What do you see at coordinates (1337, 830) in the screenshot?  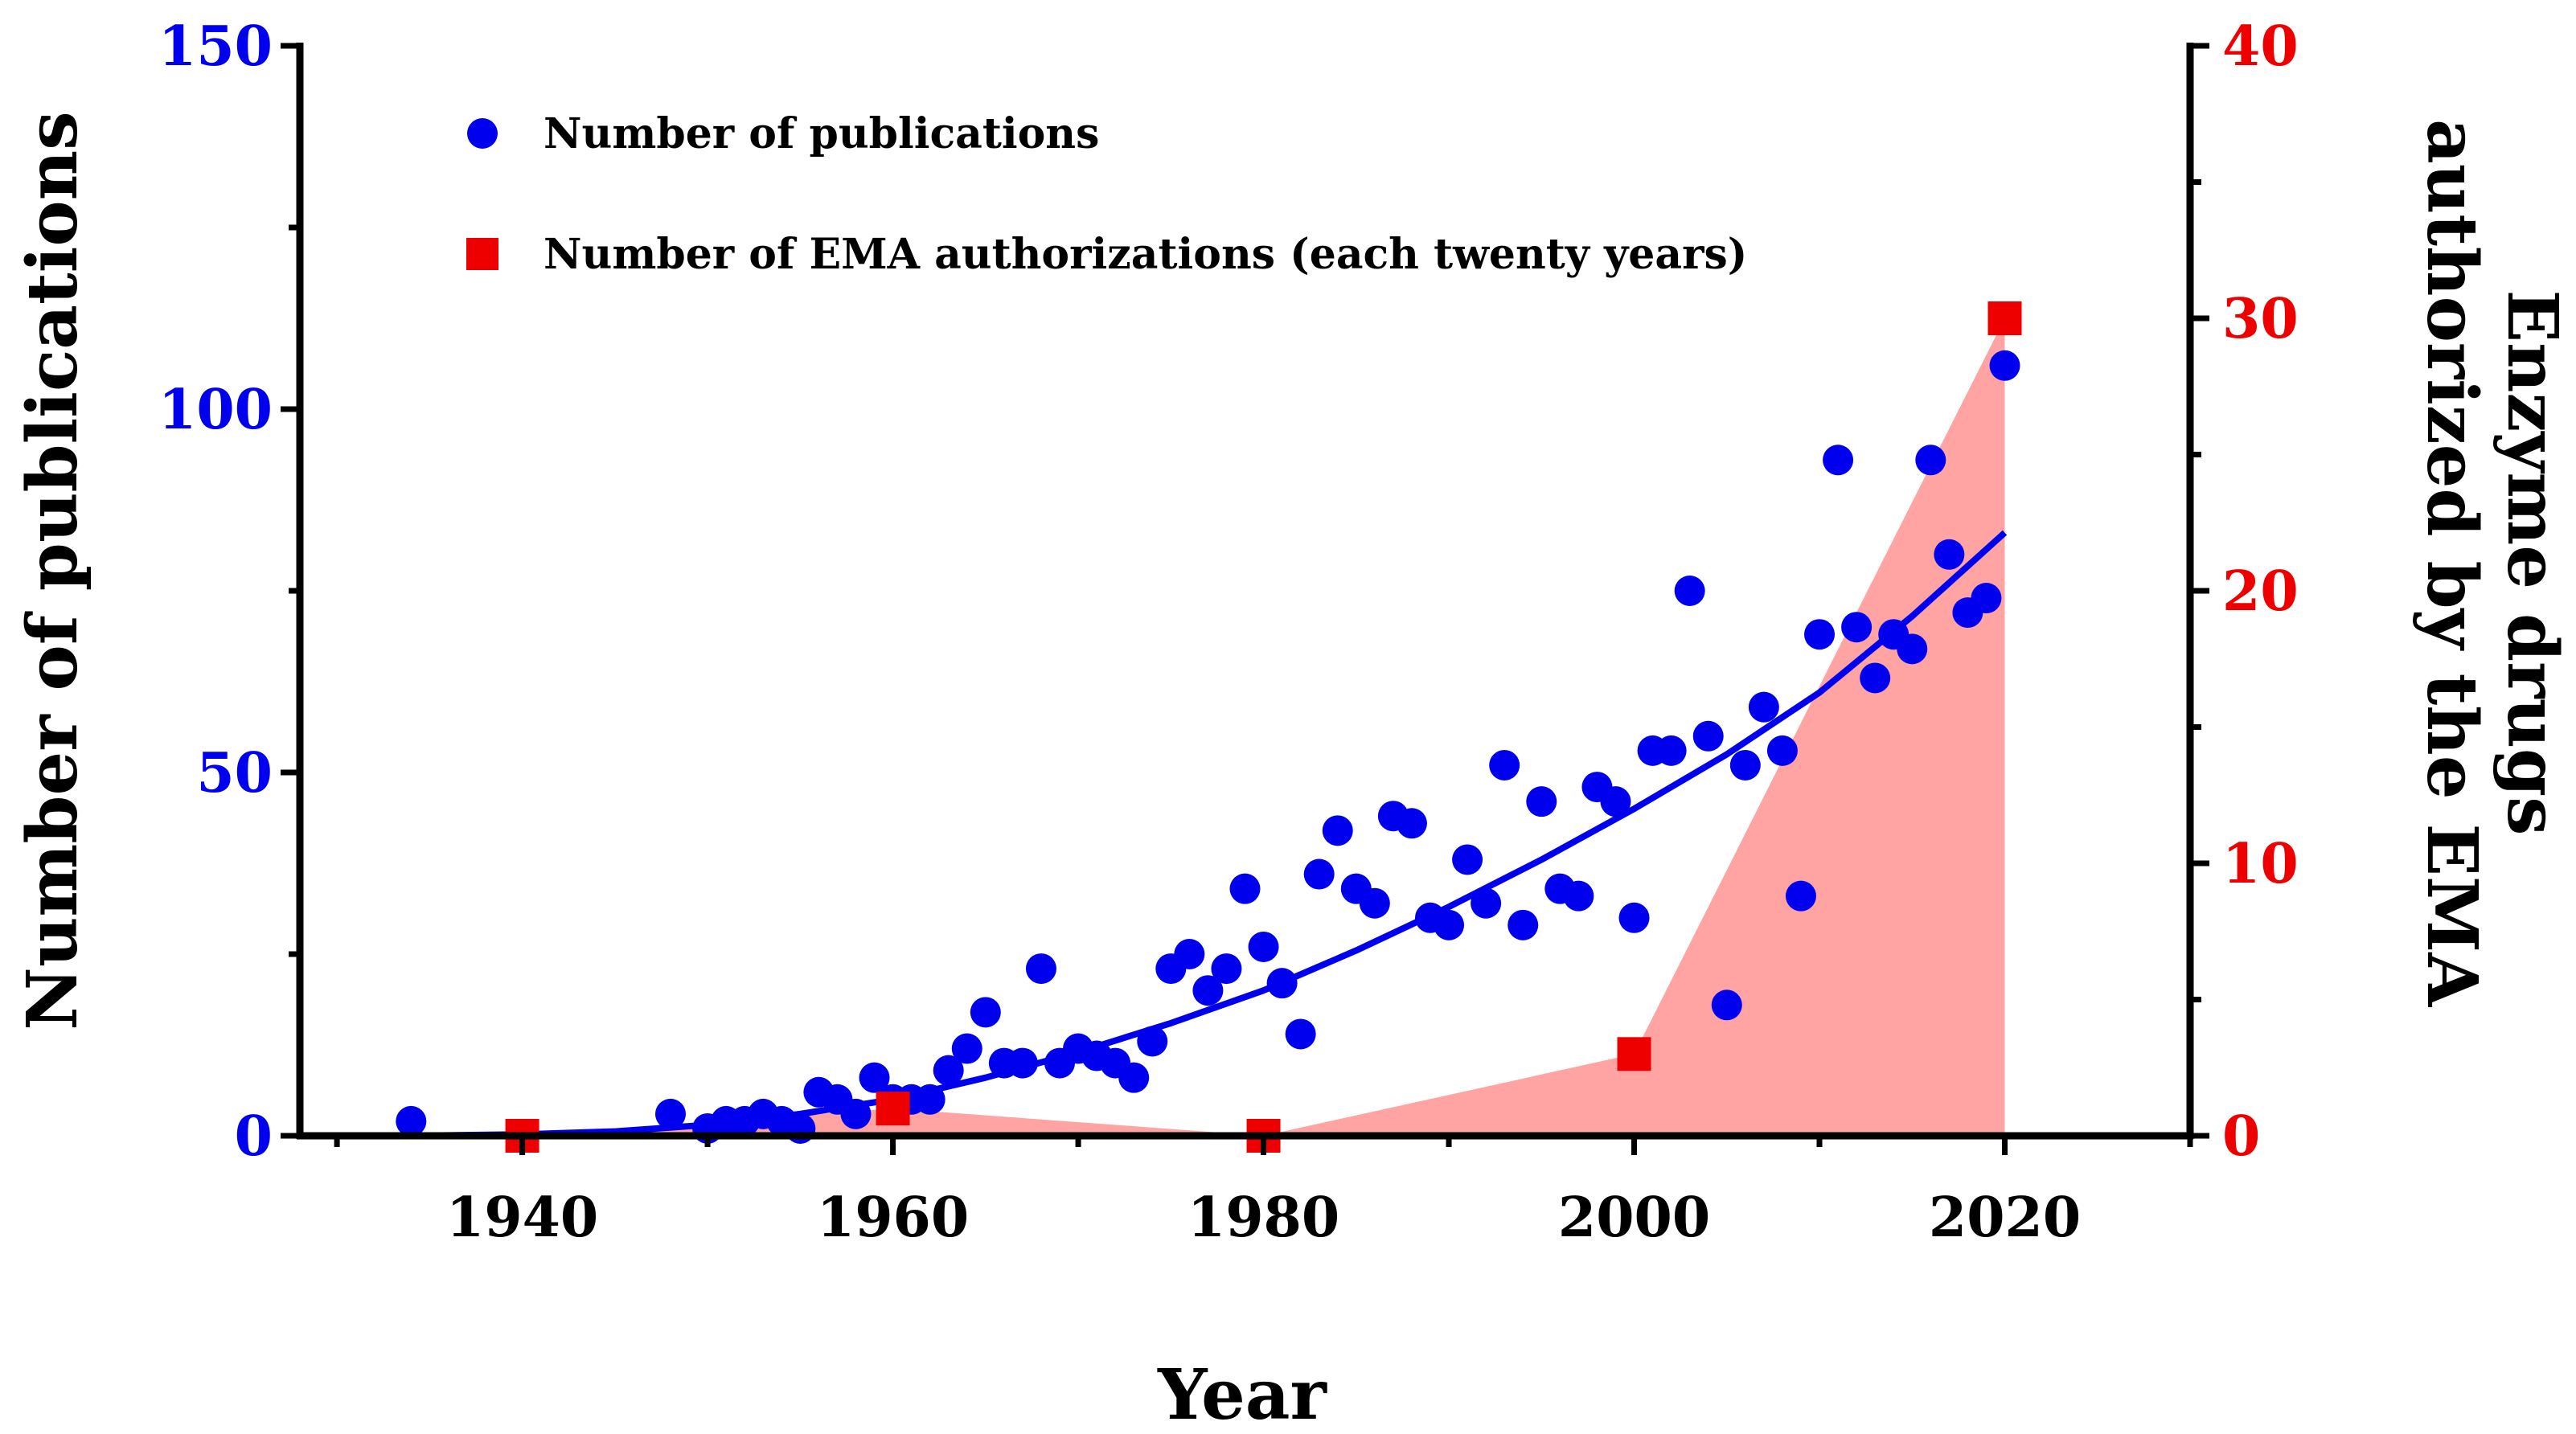 I see `publication-point-1984` at bounding box center [1337, 830].